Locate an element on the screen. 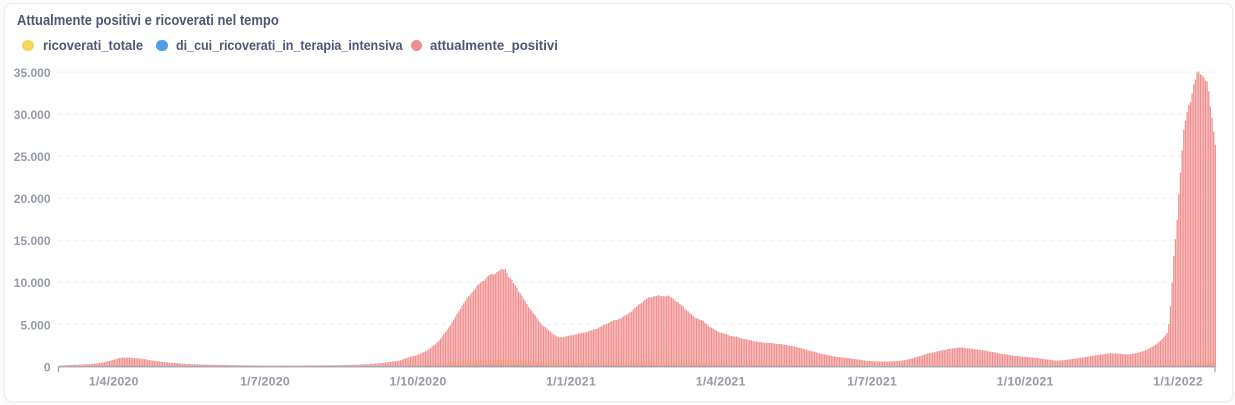 Image resolution: width=1235 pixels, height=405 pixels. svg-text: 1/4/2021 is located at coordinates (721, 381).